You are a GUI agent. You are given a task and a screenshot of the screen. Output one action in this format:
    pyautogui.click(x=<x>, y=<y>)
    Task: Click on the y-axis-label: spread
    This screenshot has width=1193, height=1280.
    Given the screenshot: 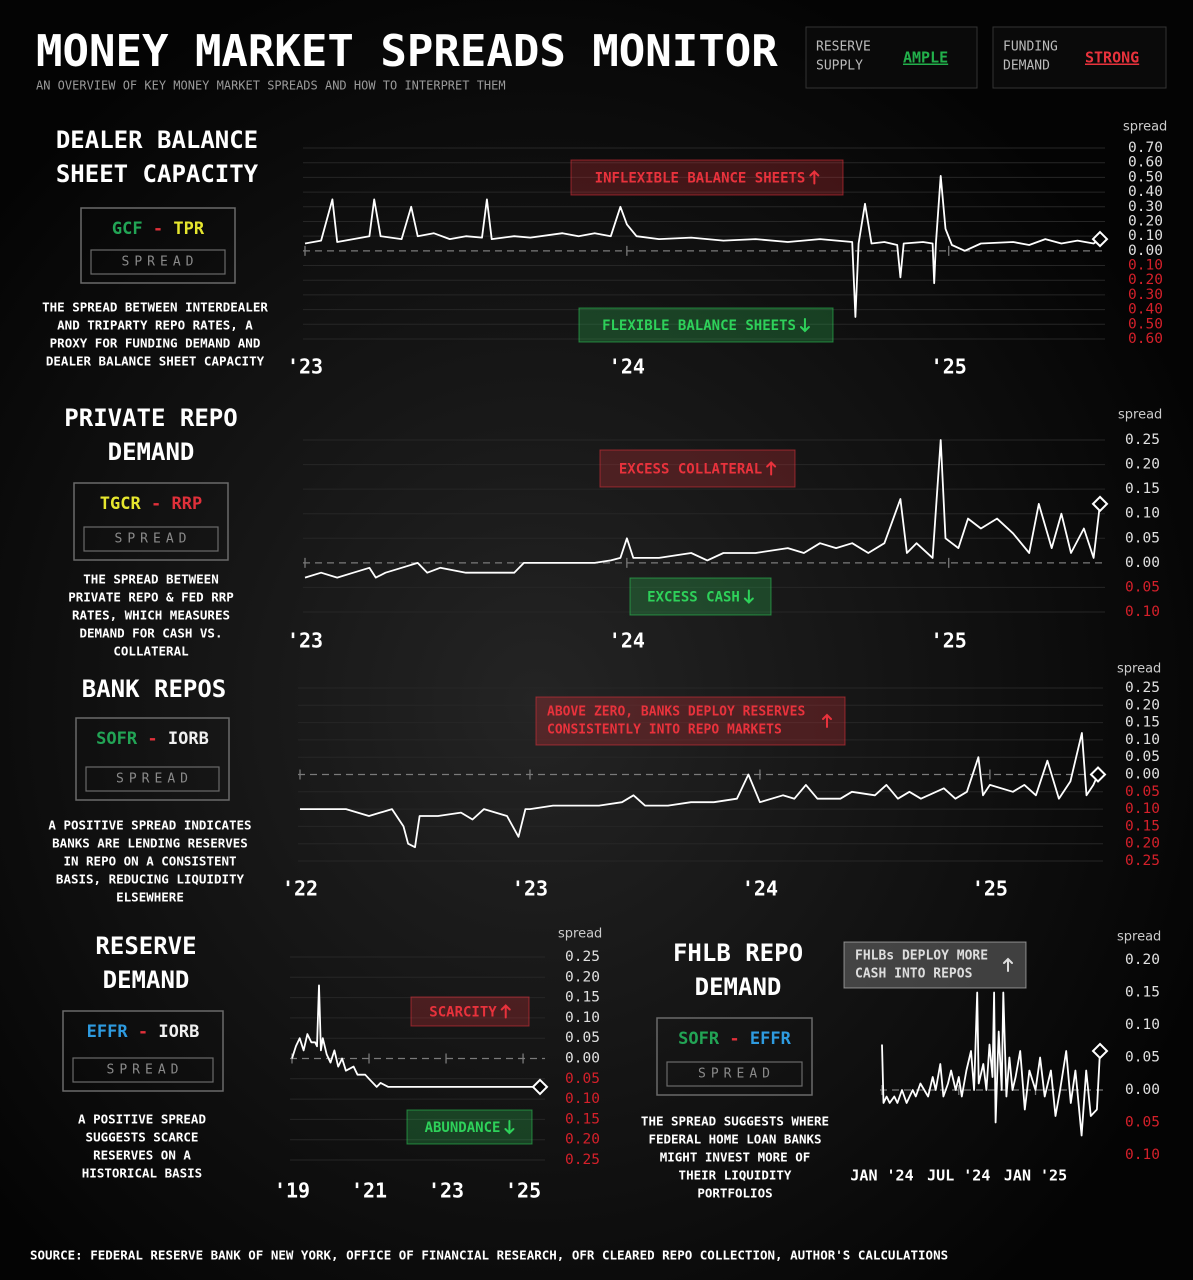 What is the action you would take?
    pyautogui.click(x=1145, y=127)
    